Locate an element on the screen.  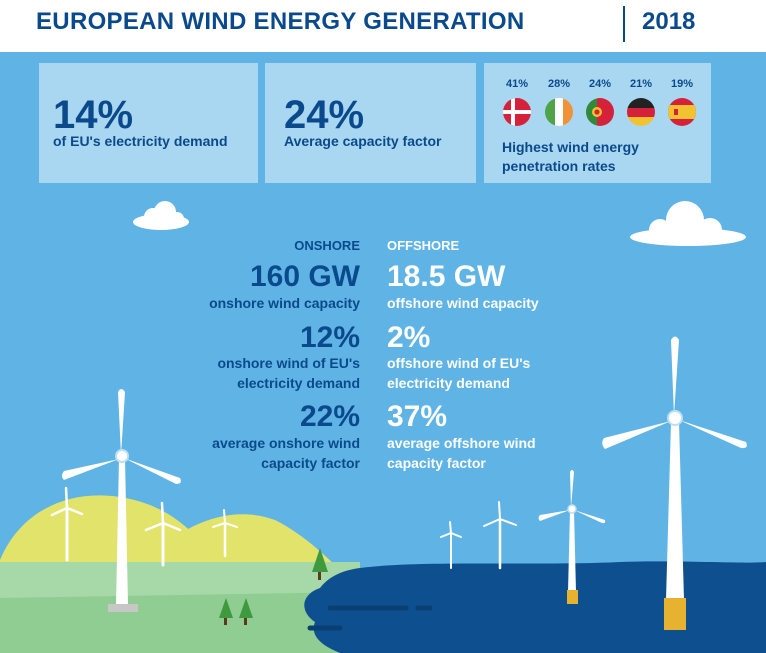
flag-percent: 28% is located at coordinates (559, 84).